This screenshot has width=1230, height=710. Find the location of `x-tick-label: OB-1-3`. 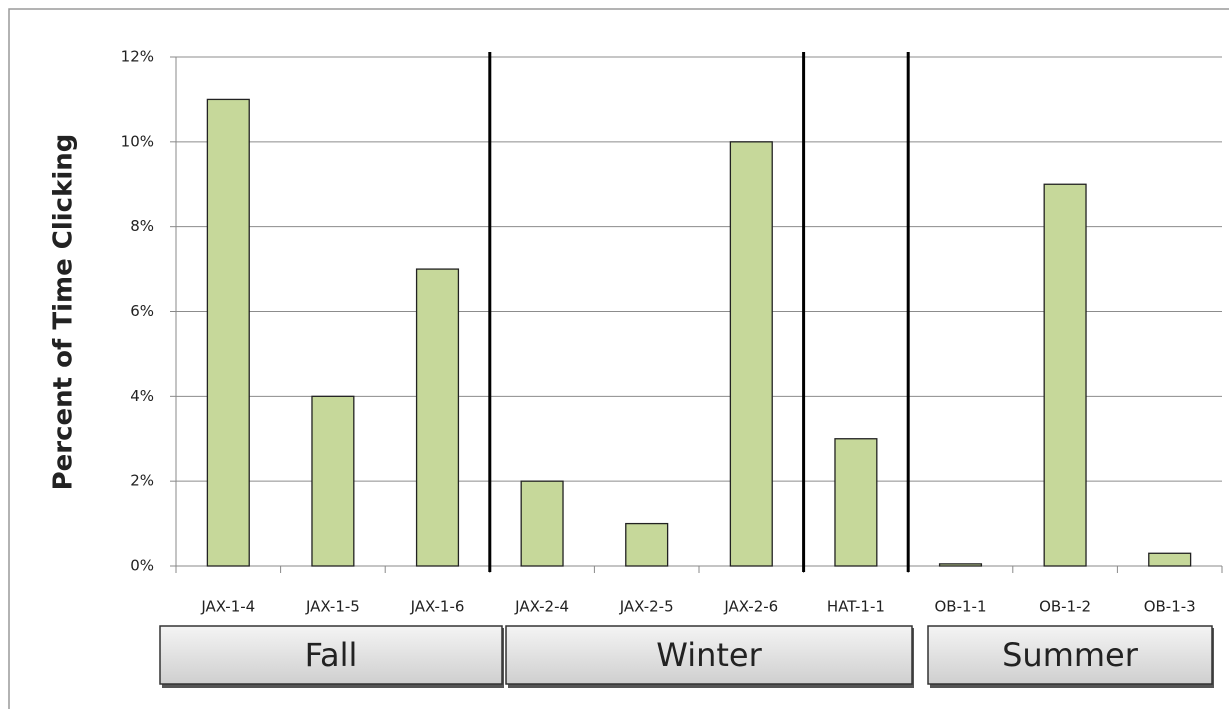

x-tick-label: OB-1-3 is located at coordinates (1170, 607).